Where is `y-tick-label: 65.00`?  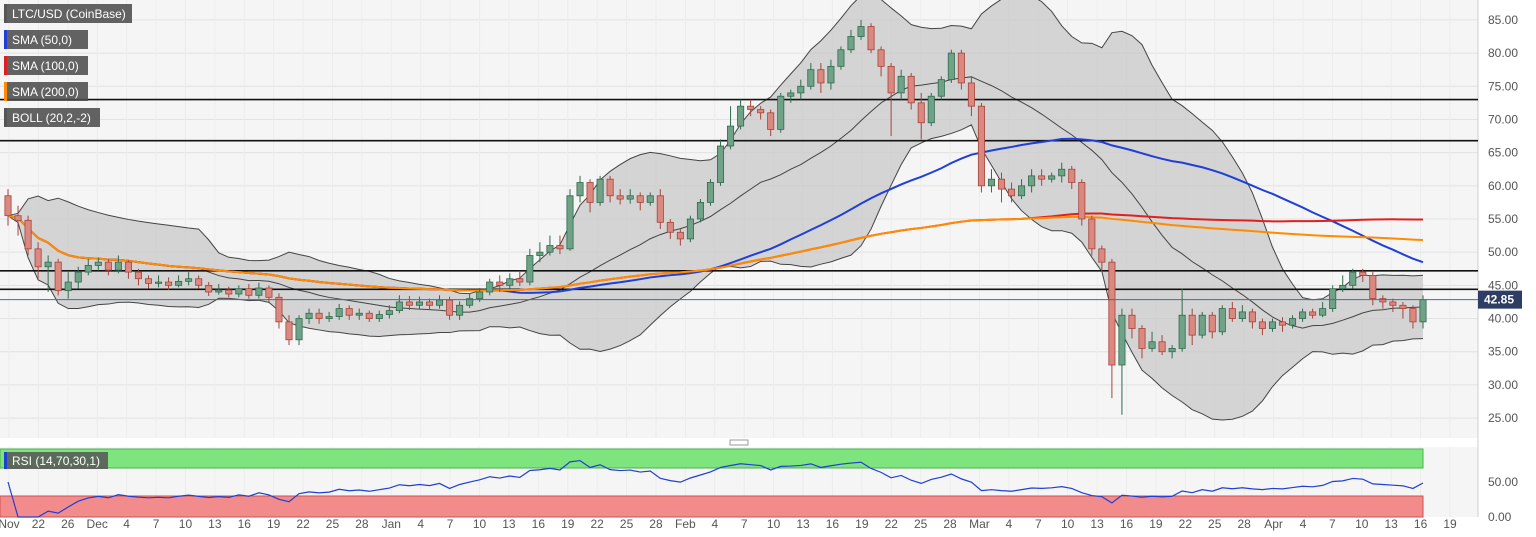
y-tick-label: 65.00 is located at coordinates (1503, 153).